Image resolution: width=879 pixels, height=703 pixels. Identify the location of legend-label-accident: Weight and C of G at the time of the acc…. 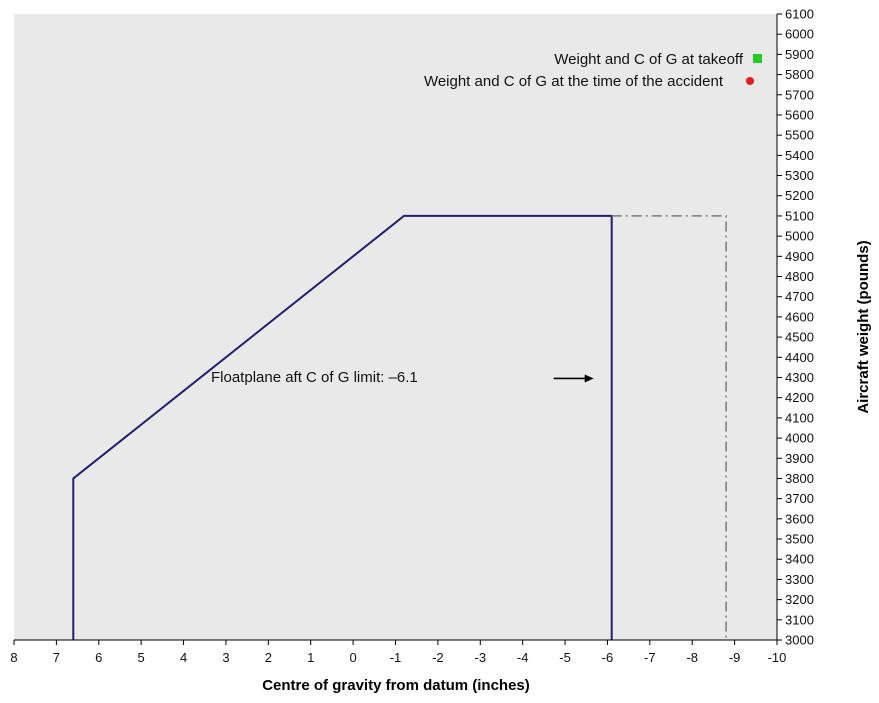
(574, 81).